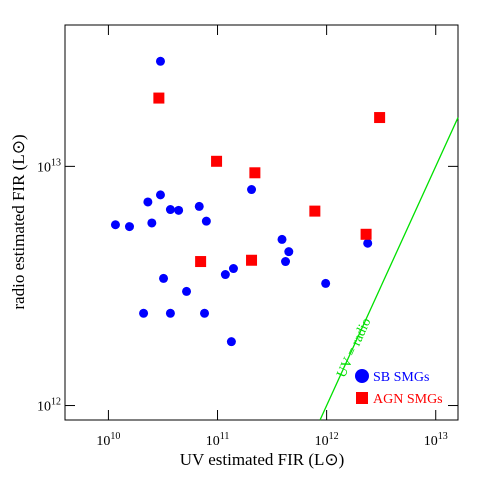 This screenshot has height=485, width=485. I want to click on x-axis-label: UV estimated FIR (L⊙), so click(262, 459).